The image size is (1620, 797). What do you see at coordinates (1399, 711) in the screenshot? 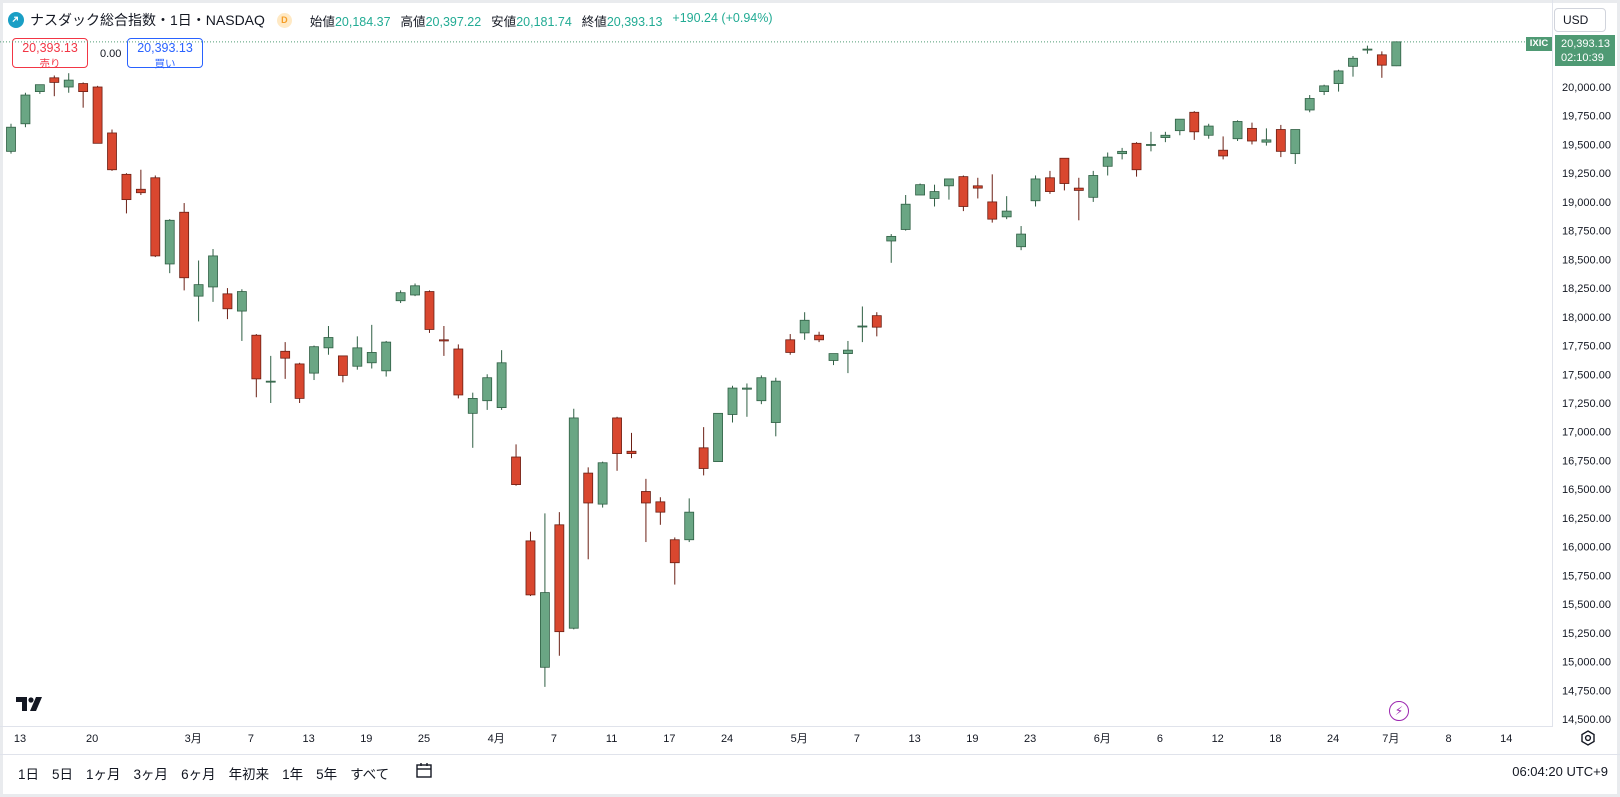
I see `lightning-icon: ⚡` at bounding box center [1399, 711].